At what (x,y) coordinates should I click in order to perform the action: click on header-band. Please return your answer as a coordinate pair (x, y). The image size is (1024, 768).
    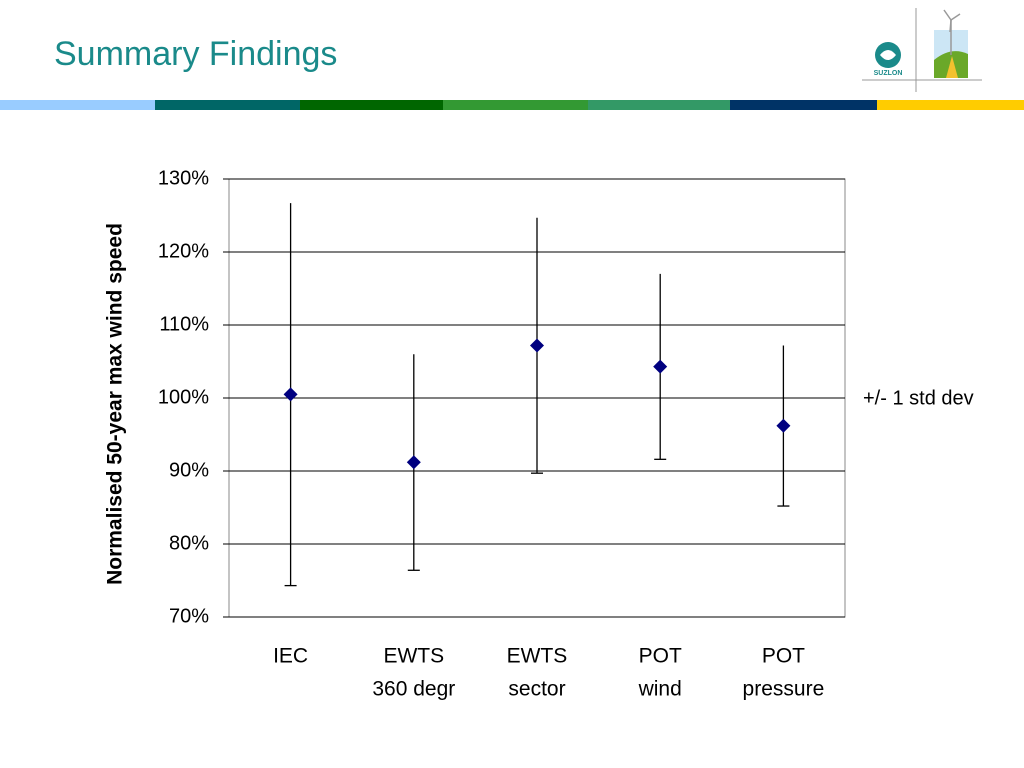
    Looking at the image, I should click on (512, 105).